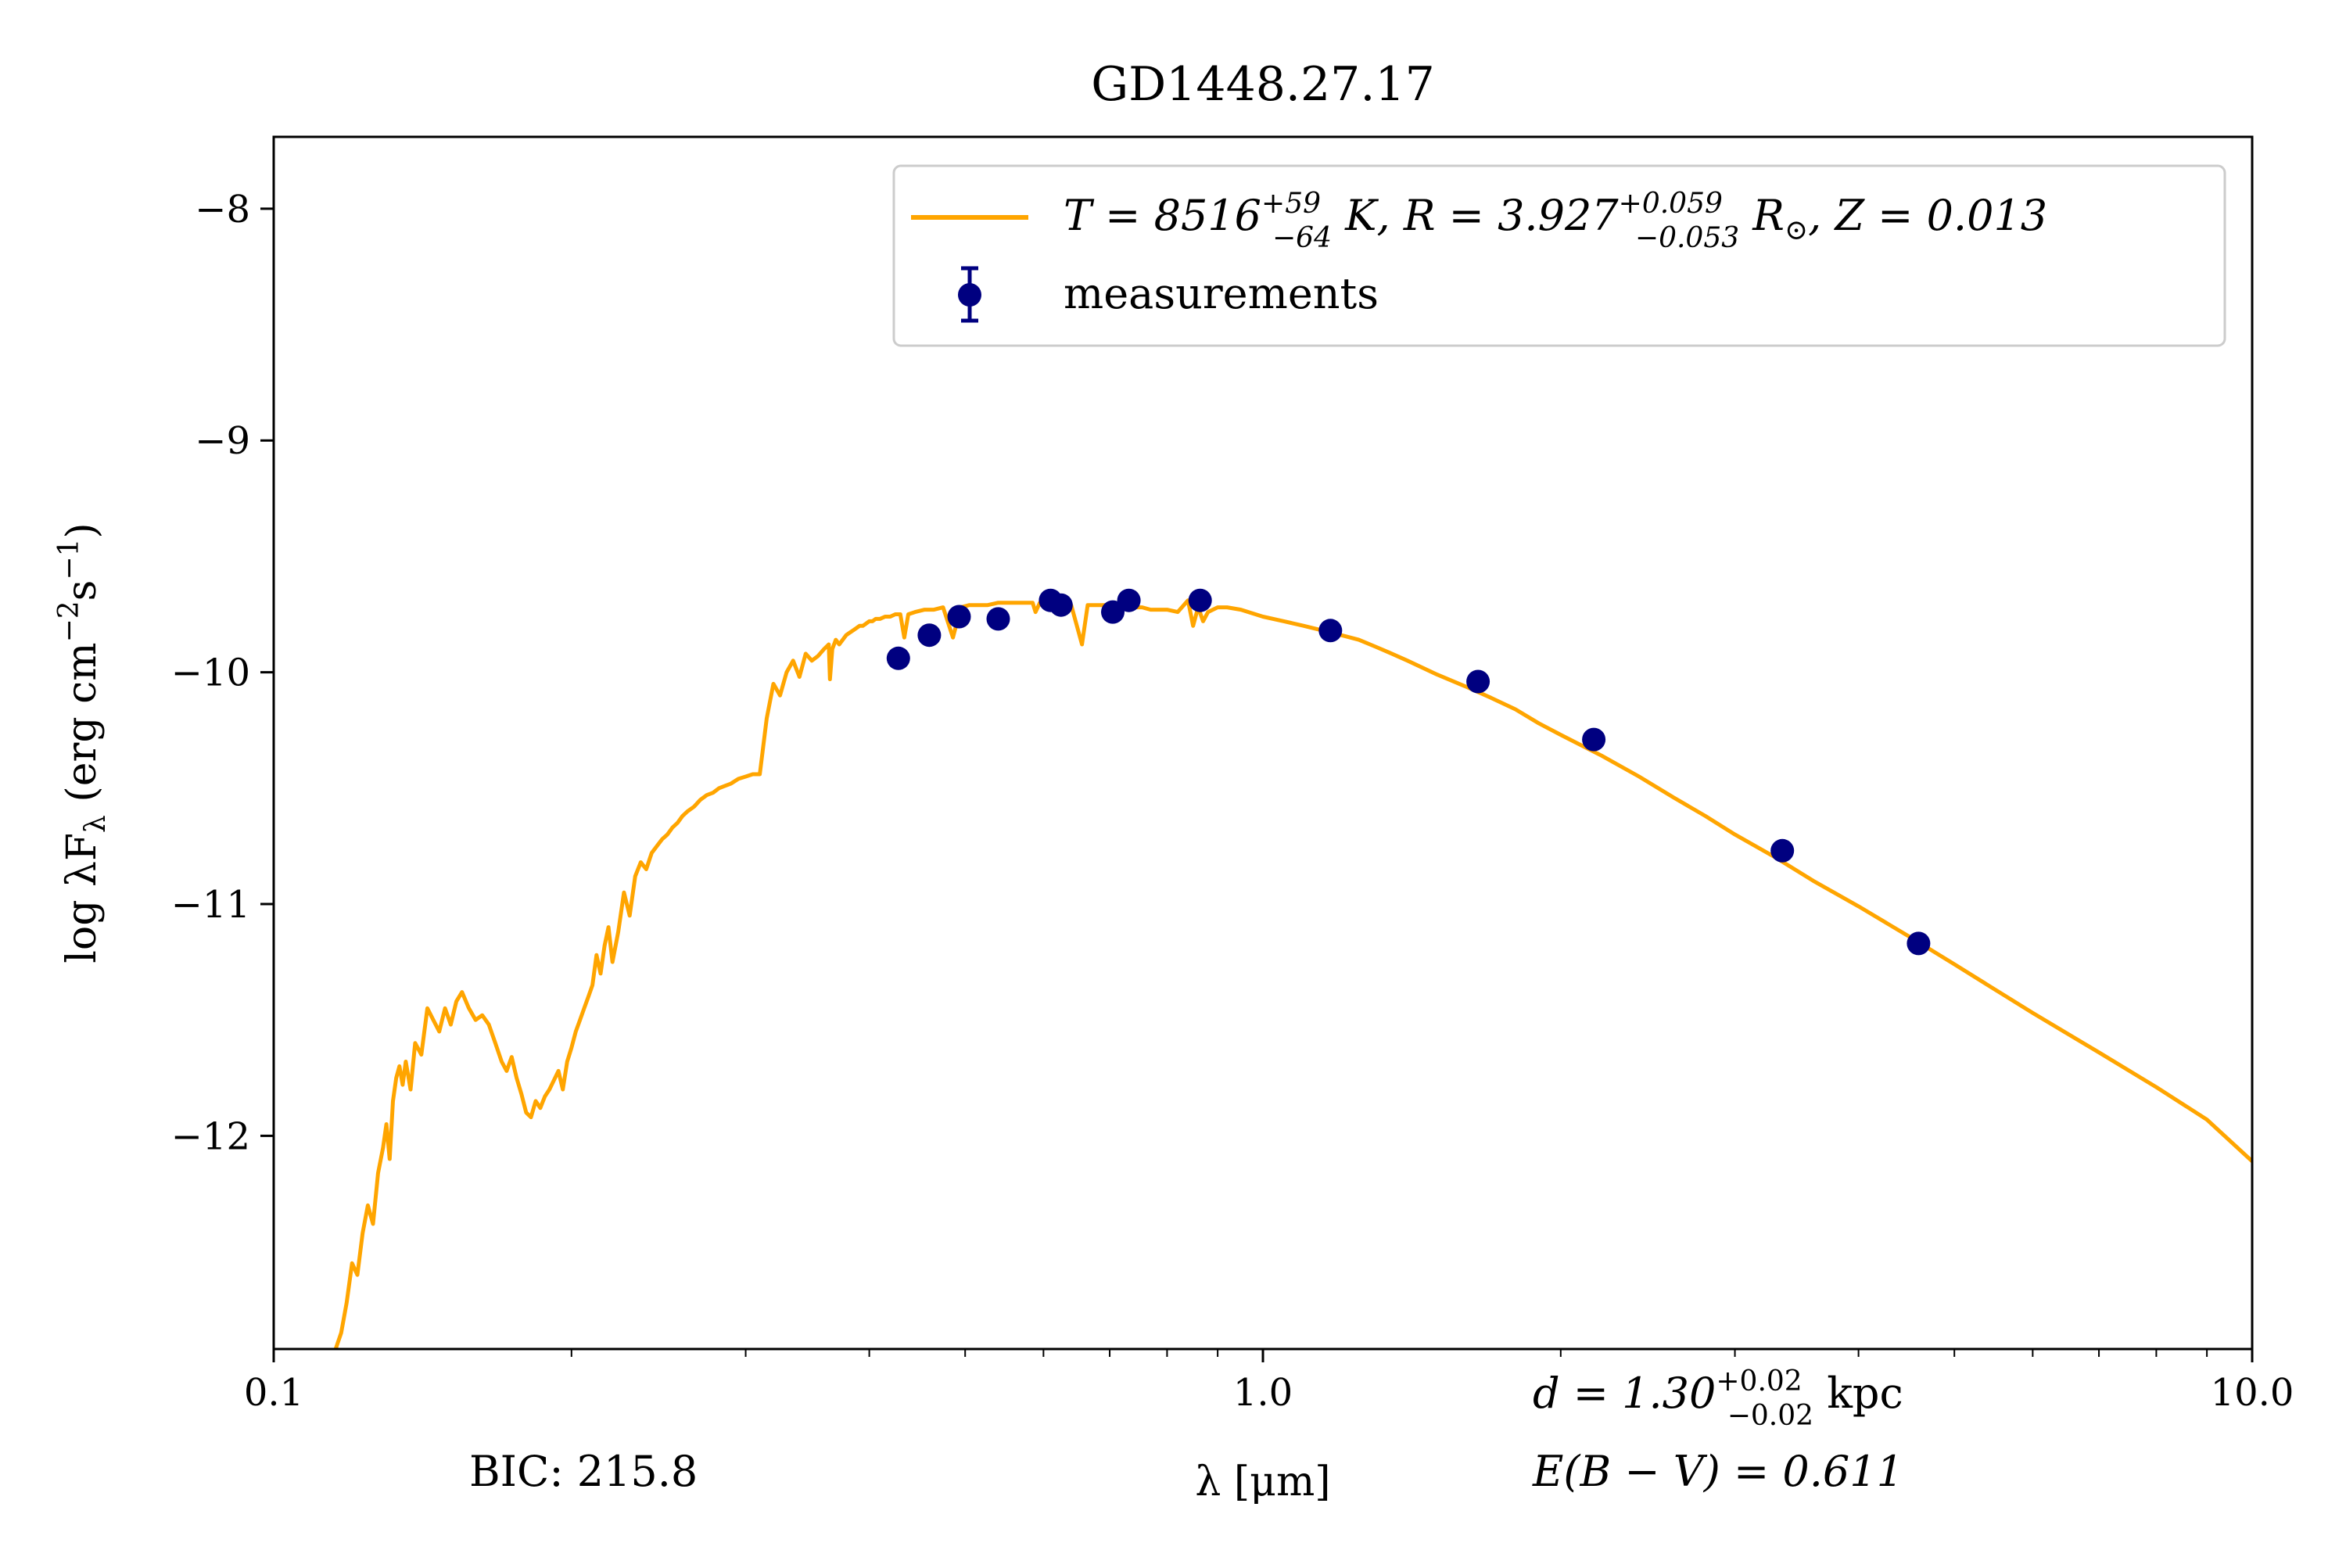 The height and width of the screenshot is (1568, 2346). I want to click on y-tick-label: −12, so click(210, 1136).